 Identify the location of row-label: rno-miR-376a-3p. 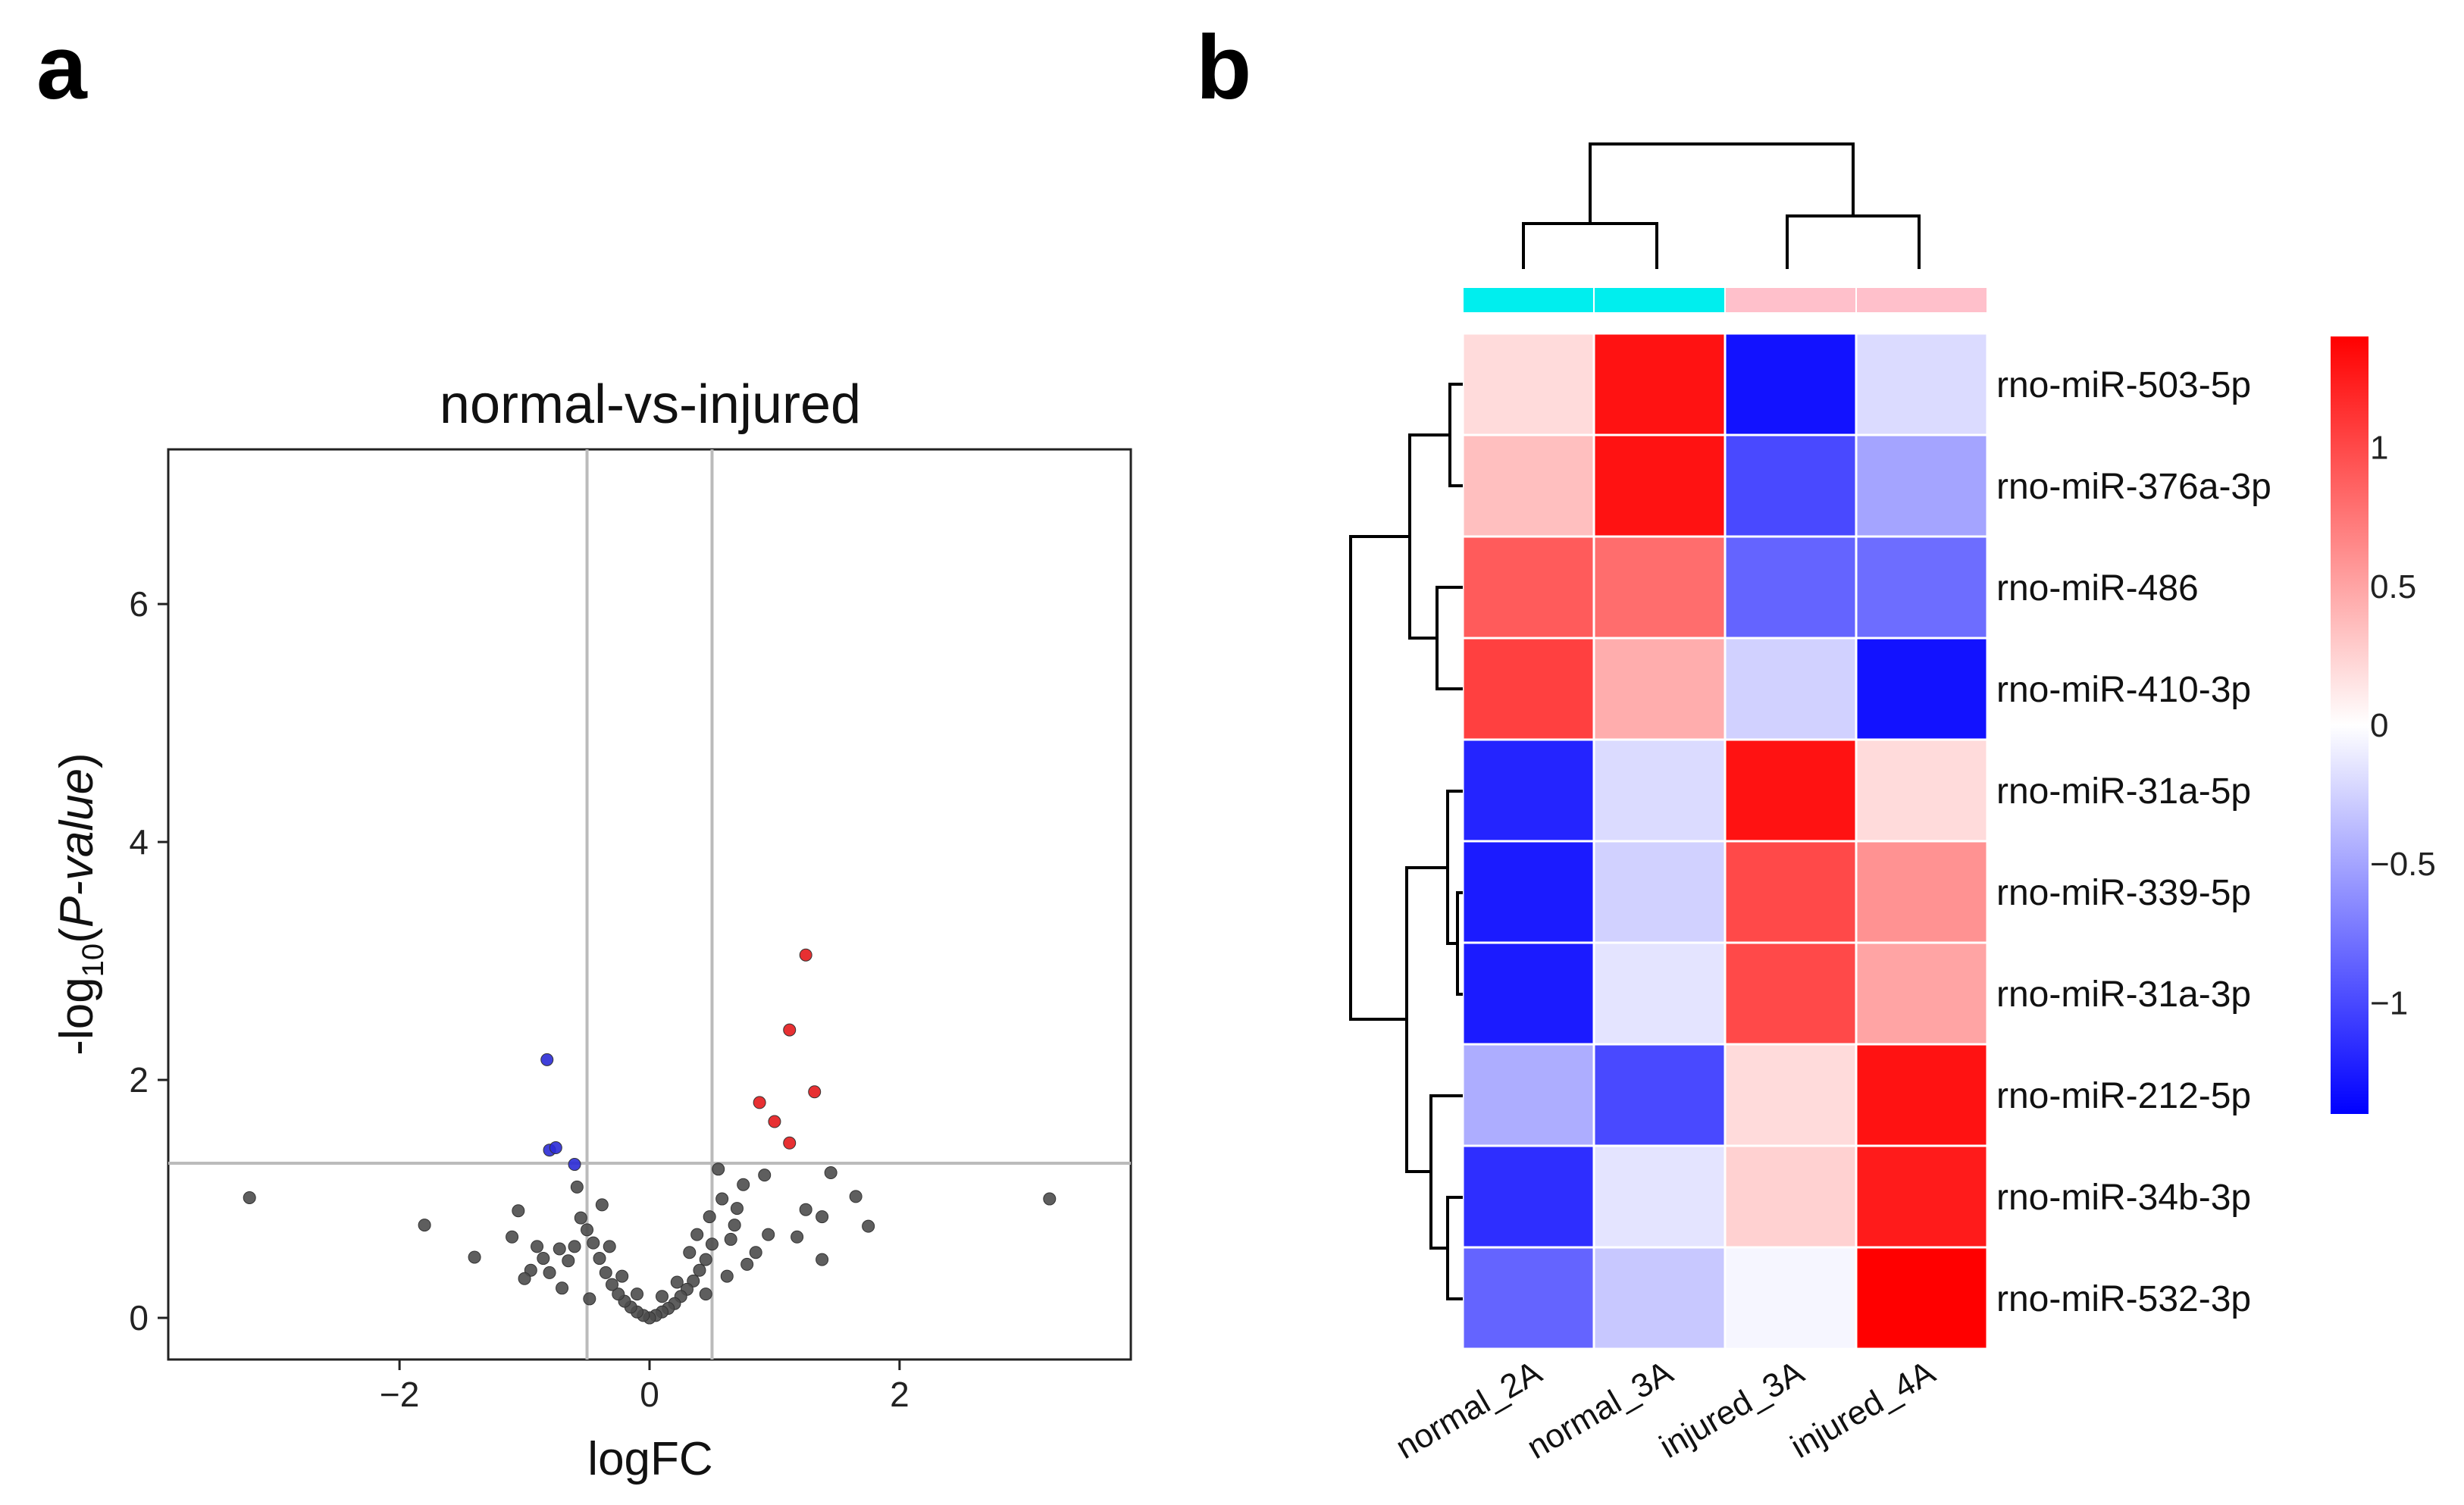
(2133, 487).